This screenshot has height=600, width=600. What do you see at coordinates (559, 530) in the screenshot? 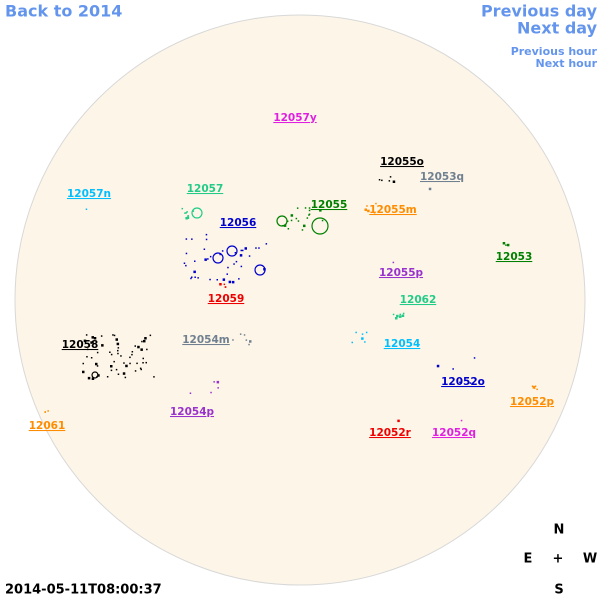
I see `compass-north: N` at bounding box center [559, 530].